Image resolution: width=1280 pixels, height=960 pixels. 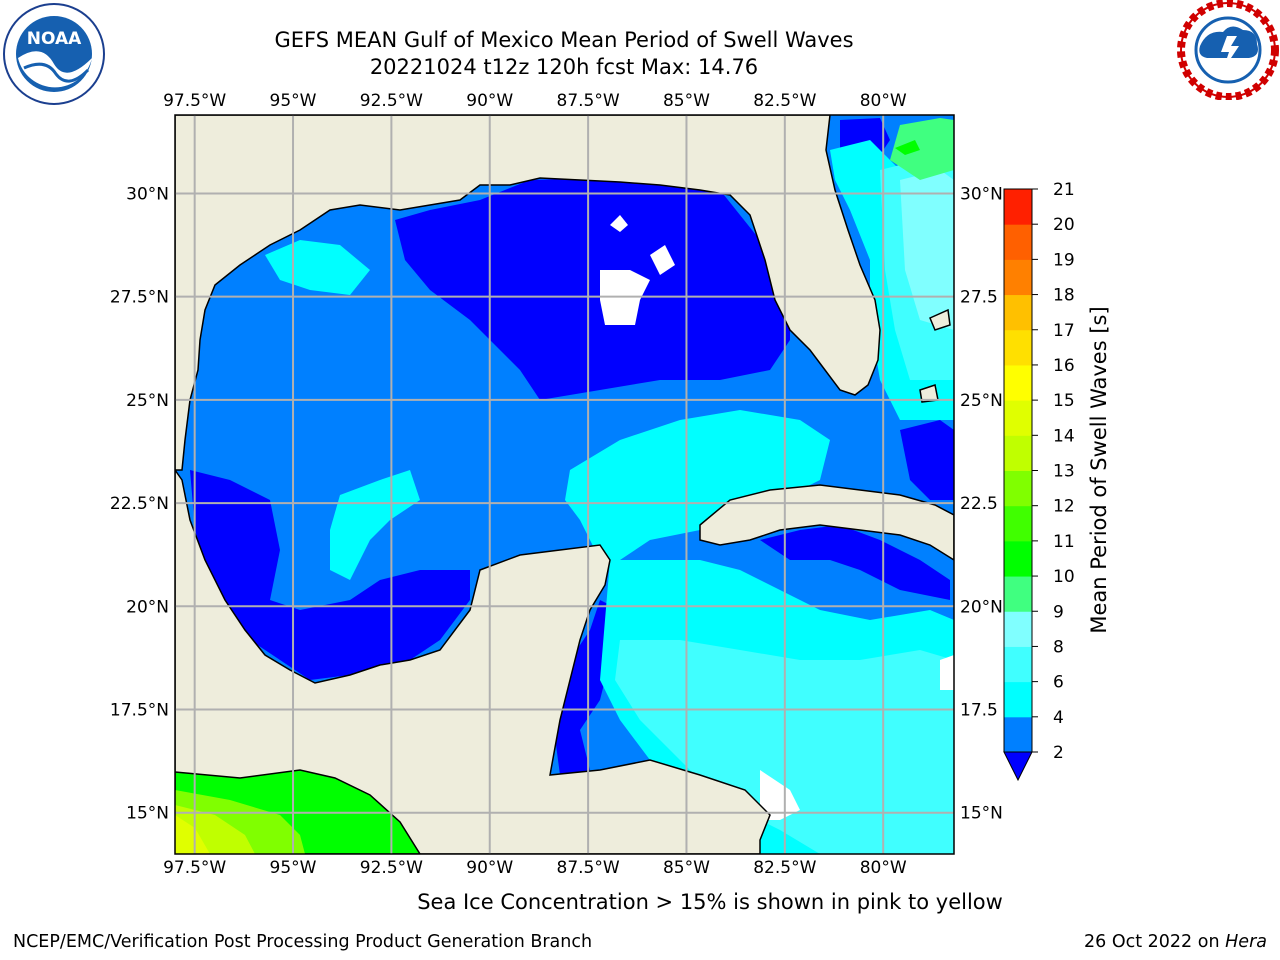 I want to click on colorbar-tick-label: 11, so click(x=1064, y=542).